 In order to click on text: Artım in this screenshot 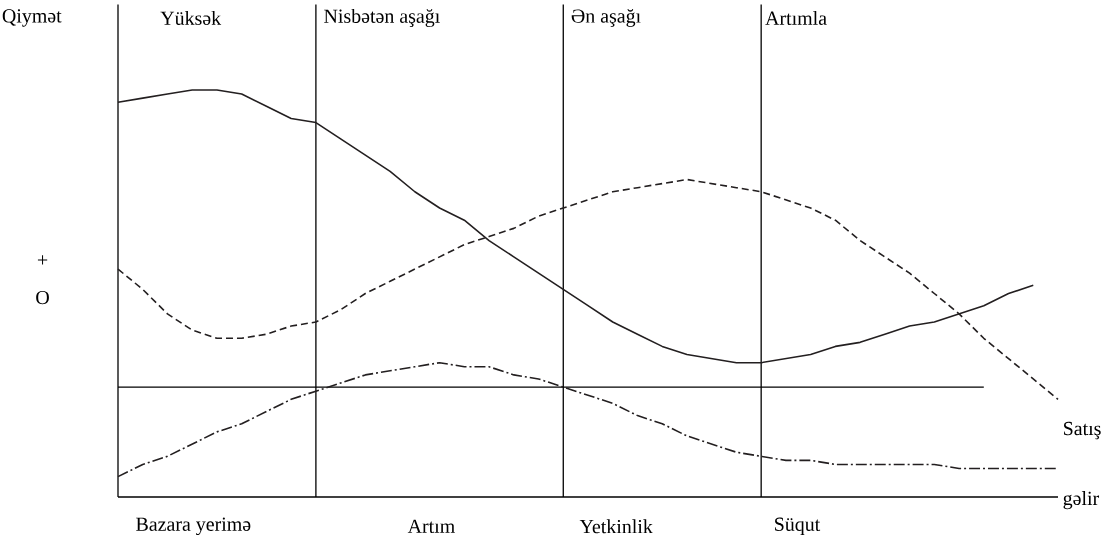, I will do `click(431, 526)`.